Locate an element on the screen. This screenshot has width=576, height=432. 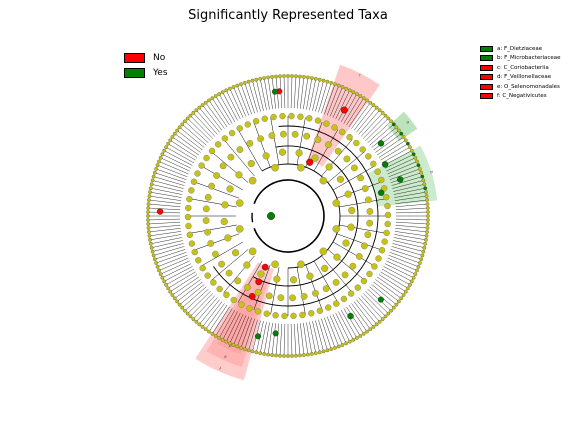
biomarker-node-b2 is located at coordinates (400, 179).